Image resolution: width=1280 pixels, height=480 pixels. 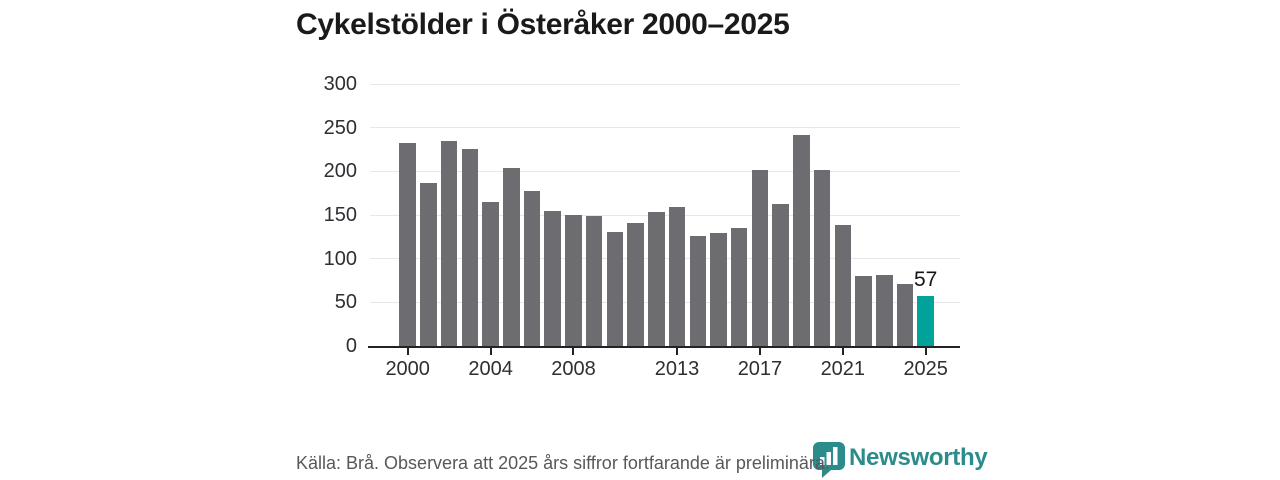 I want to click on bar-2006, so click(x=532, y=268).